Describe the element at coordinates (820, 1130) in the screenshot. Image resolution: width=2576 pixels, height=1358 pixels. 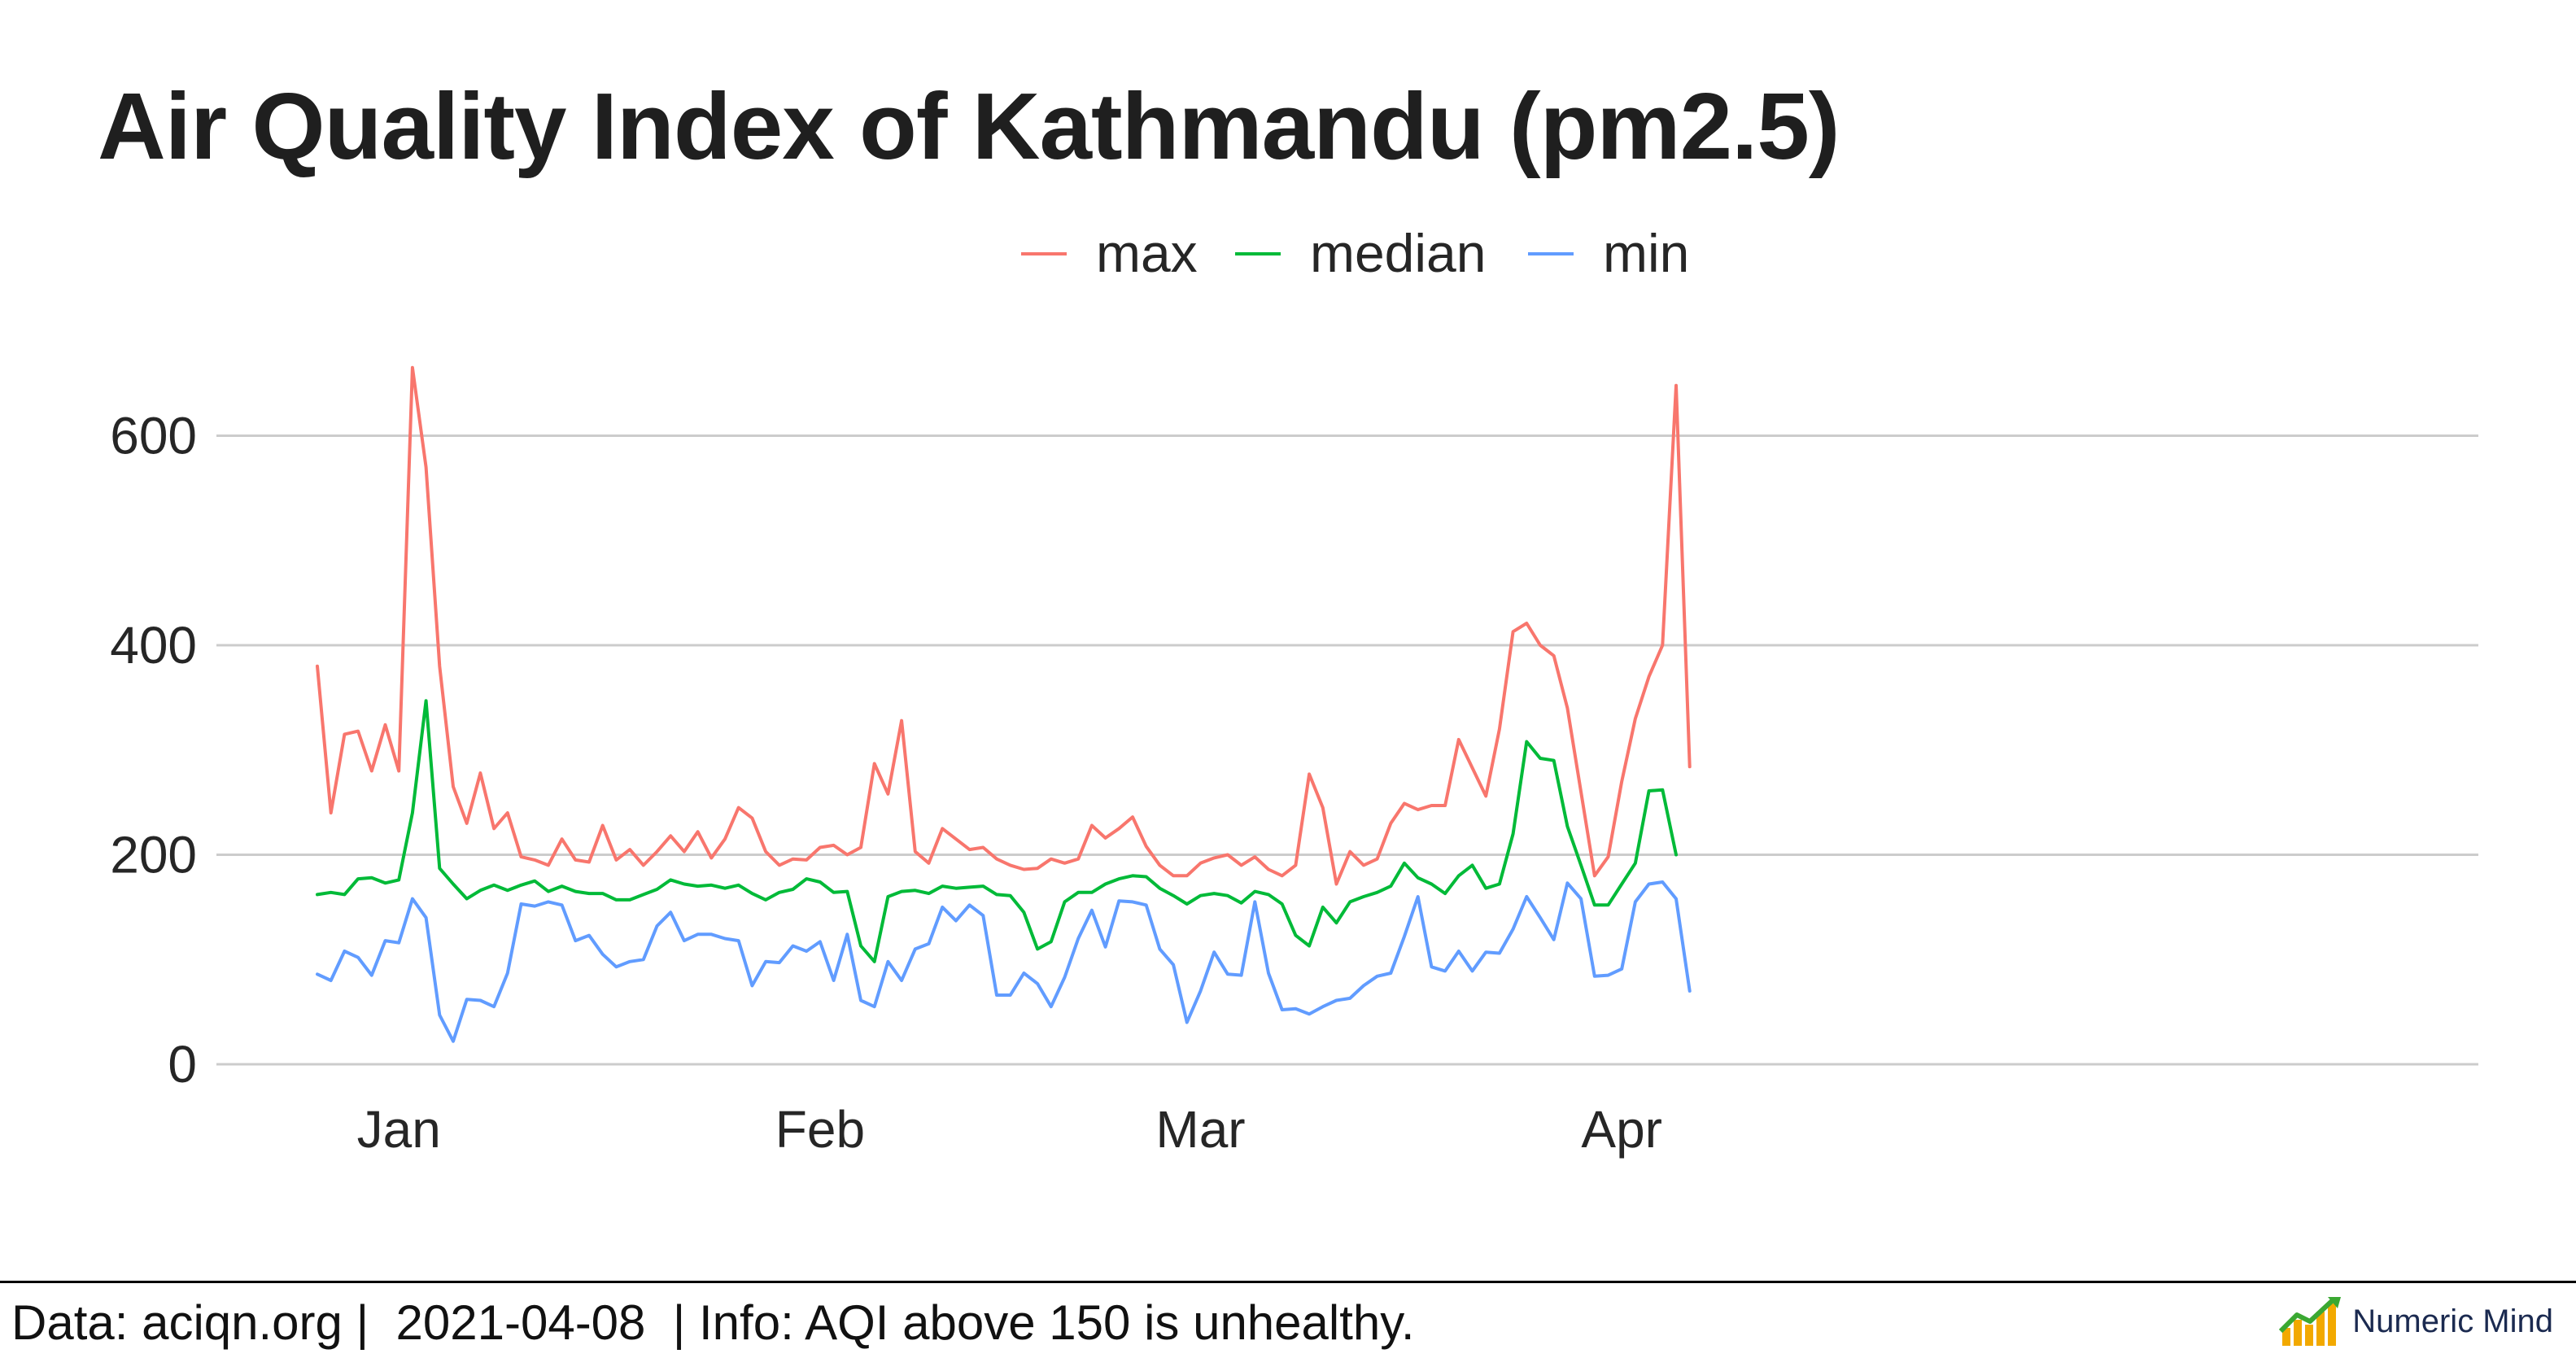
I see `x-tick-label-feb: Feb` at that location.